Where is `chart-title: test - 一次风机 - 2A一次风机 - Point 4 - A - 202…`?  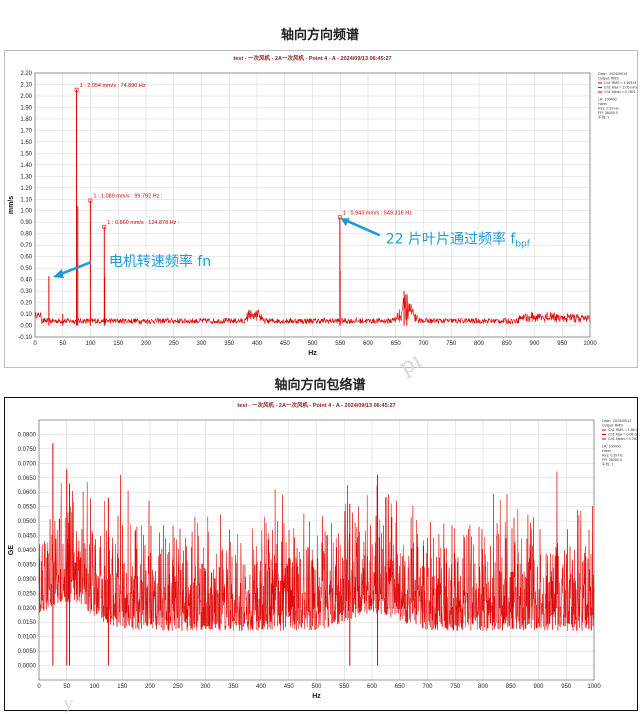
chart-title: test - 一次风机 - 2A一次风机 - Point 4 - A - 202… is located at coordinates (312, 58).